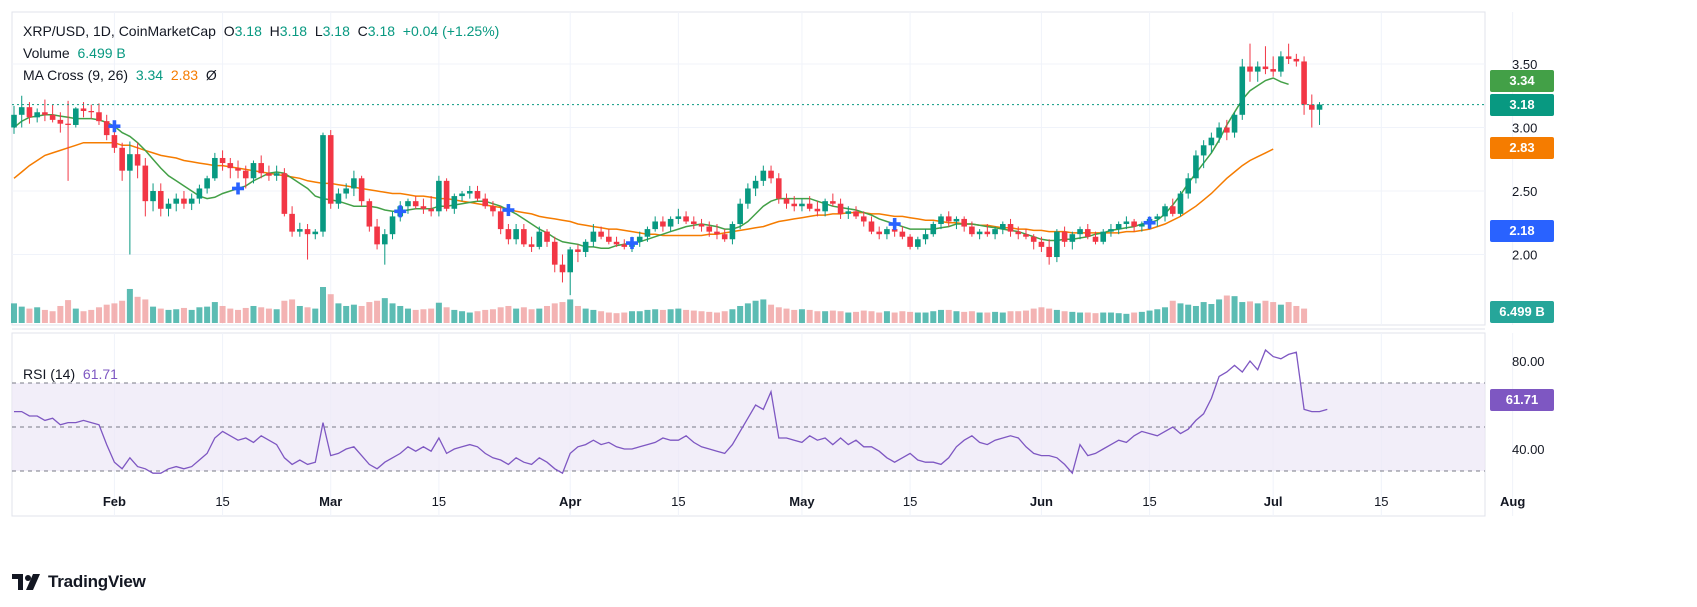  Describe the element at coordinates (1149, 501) in the screenshot. I see `time-tick-label: 15` at that location.